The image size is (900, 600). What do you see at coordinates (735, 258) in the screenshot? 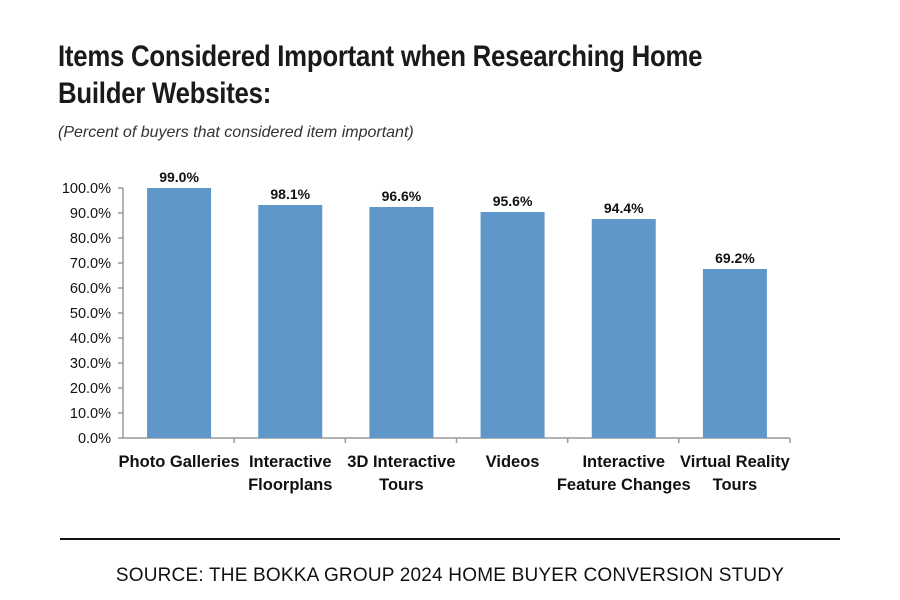
I see `data-label: 69.2%` at bounding box center [735, 258].